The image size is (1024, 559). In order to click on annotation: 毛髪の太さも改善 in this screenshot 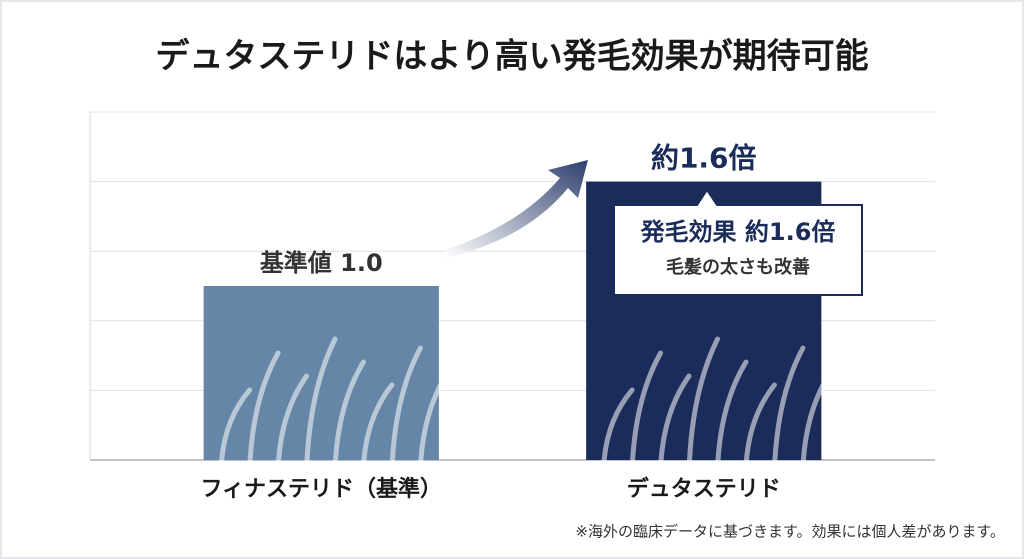, I will do `click(738, 267)`.